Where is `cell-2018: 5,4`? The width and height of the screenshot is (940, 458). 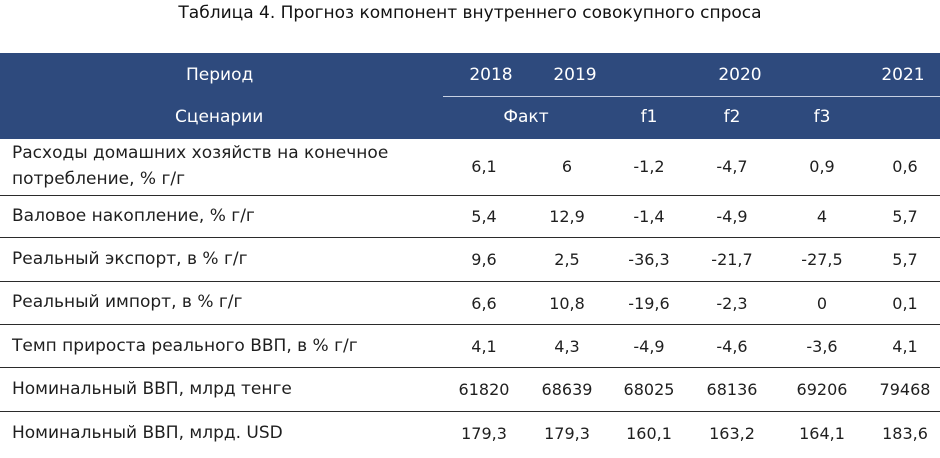
cell-2018: 5,4 is located at coordinates (484, 216).